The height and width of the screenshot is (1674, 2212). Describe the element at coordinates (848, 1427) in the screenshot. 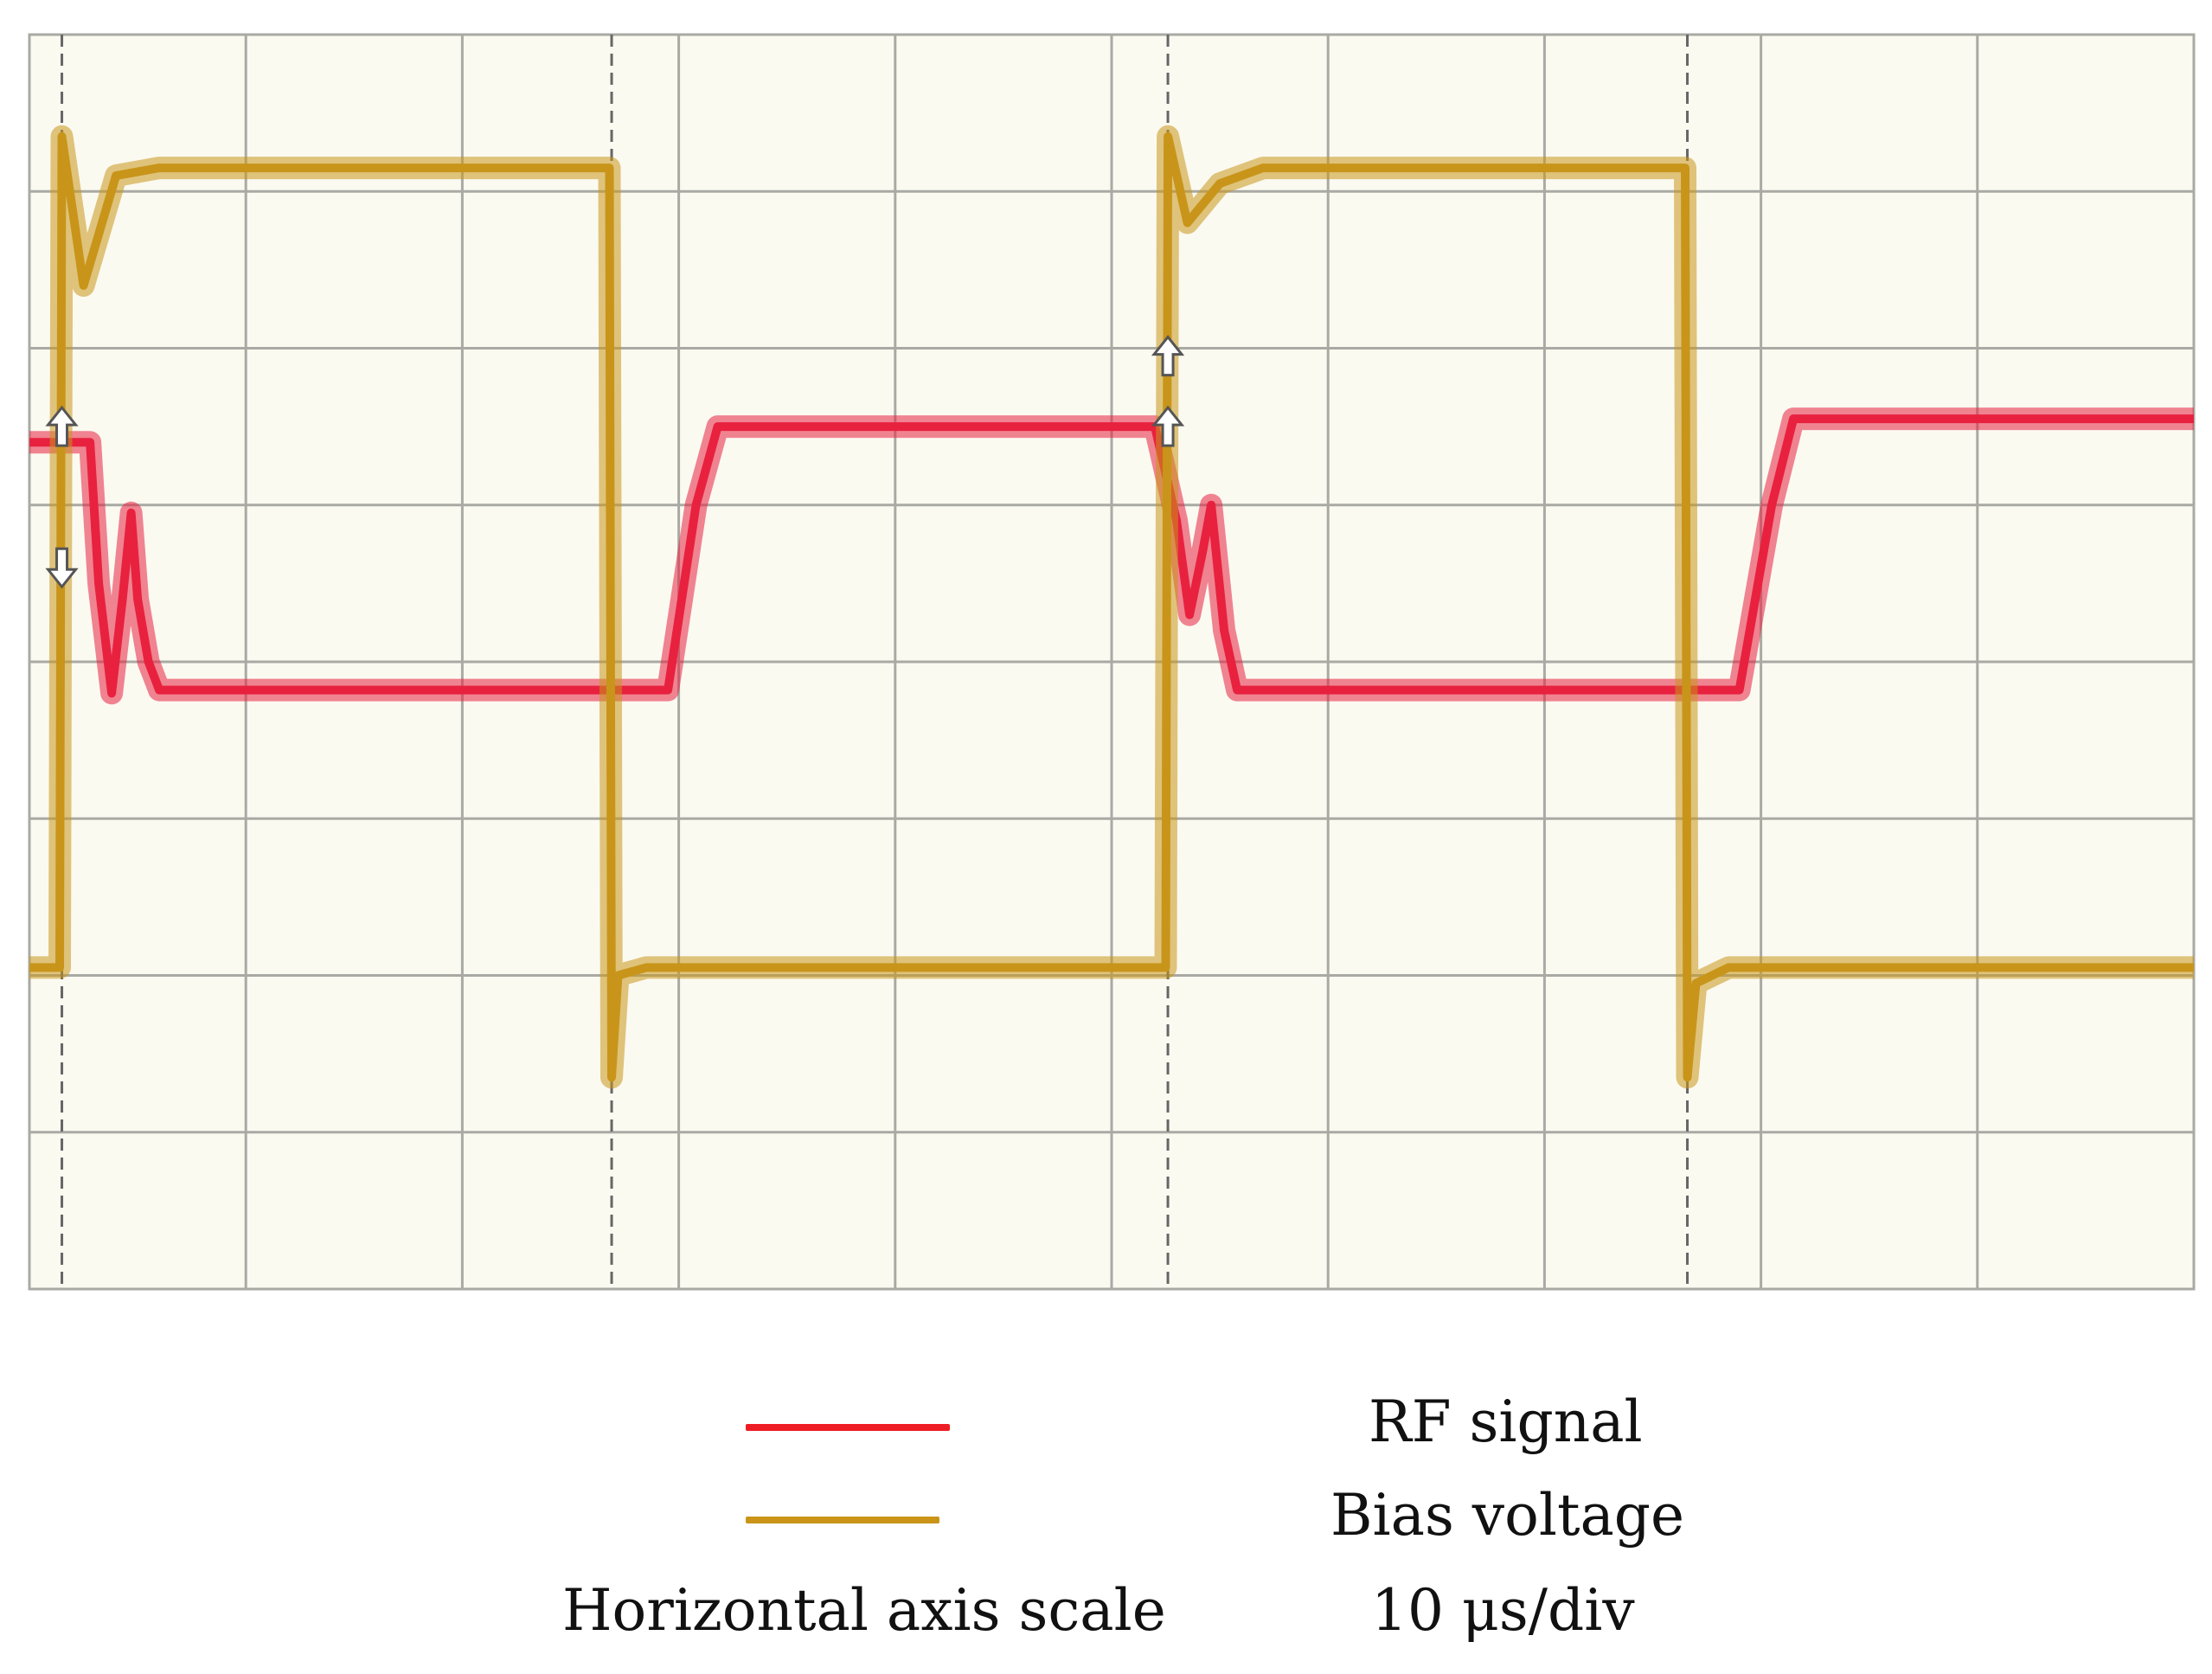

I see `rf-signal-legend-swatch` at that location.